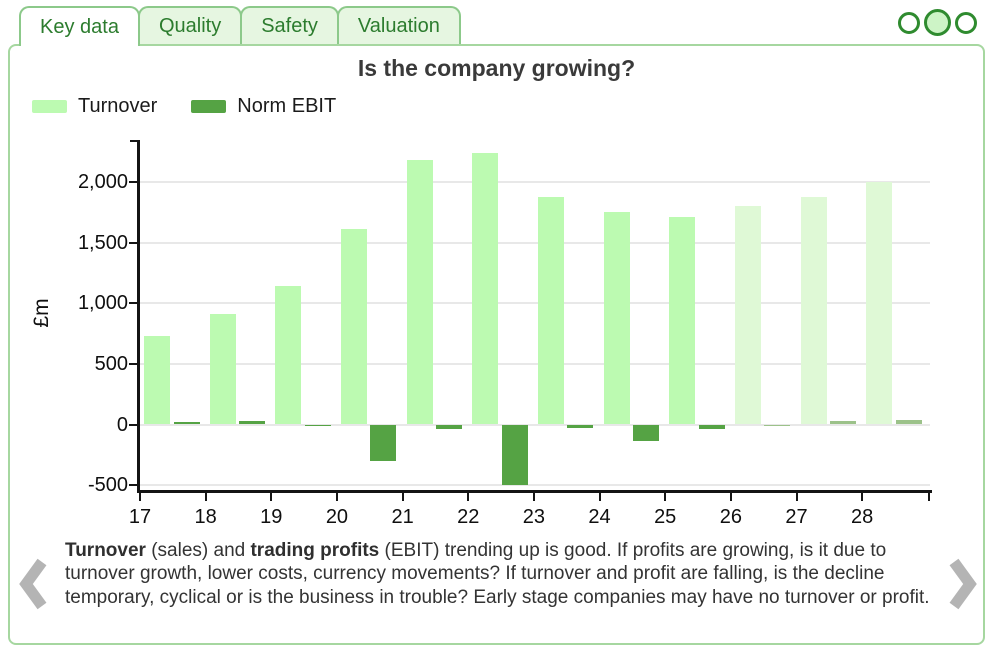 This screenshot has width=996, height=652. I want to click on chart-legend: Turnover Norm EBIT, so click(201, 106).